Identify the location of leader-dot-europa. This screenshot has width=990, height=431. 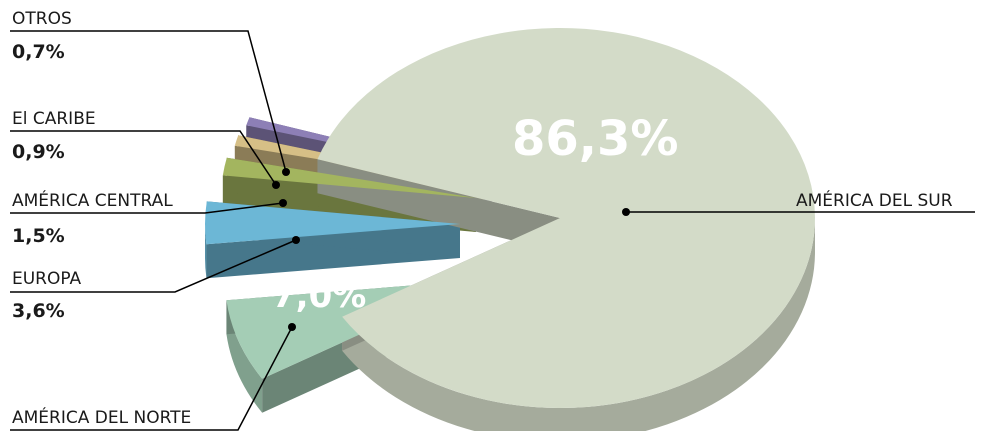
(296, 240).